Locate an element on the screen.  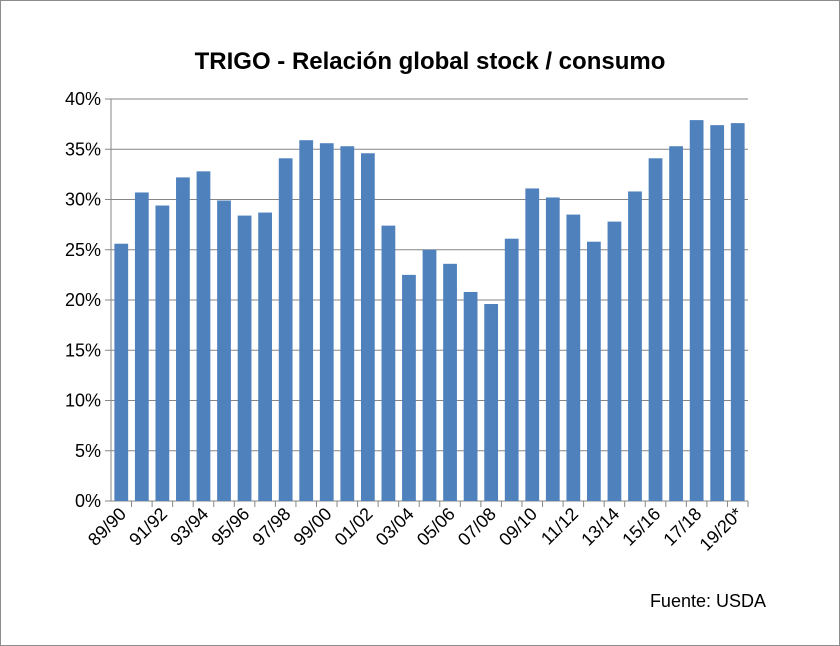
x-tick-label: 93/94 is located at coordinates (189, 527).